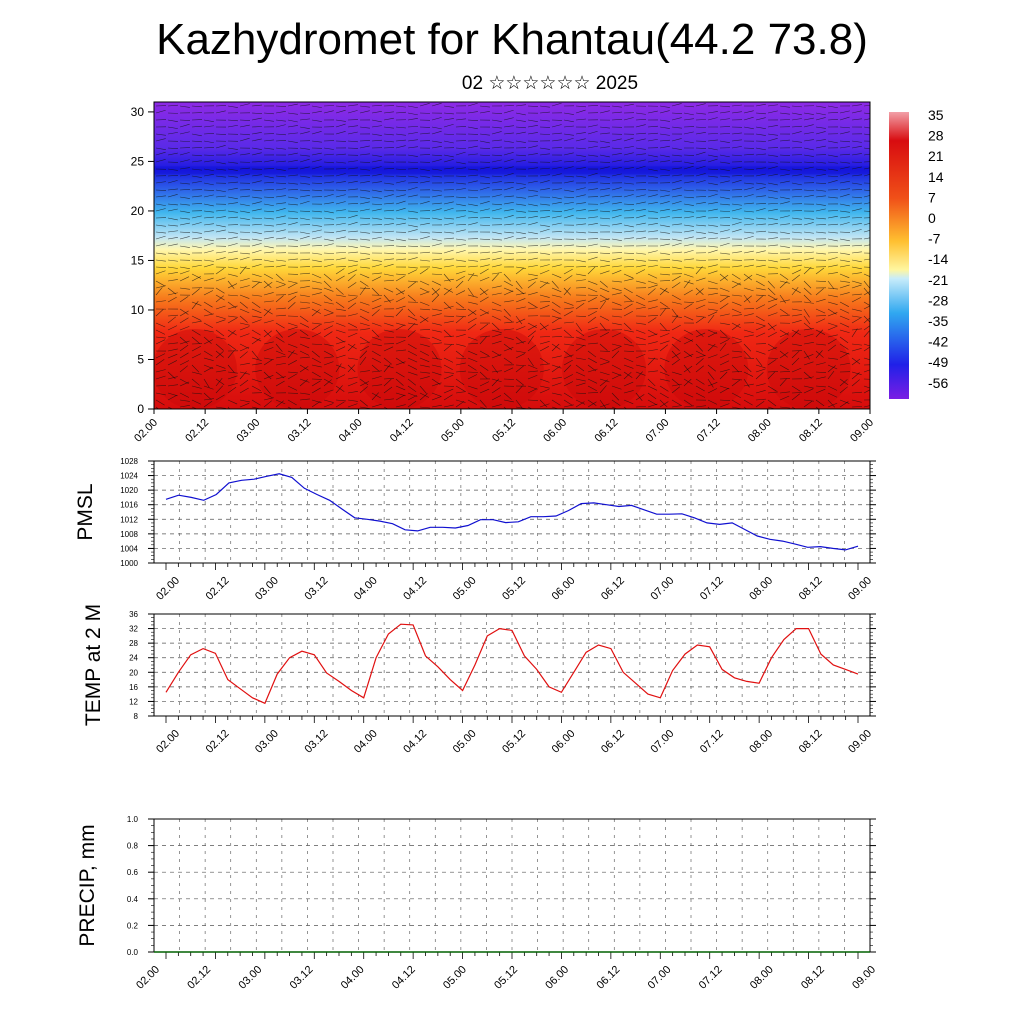 This screenshot has width=1024, height=1024. I want to click on x-tick-label: 04.12, so click(415, 742).